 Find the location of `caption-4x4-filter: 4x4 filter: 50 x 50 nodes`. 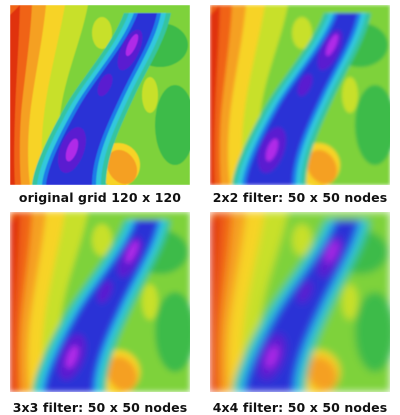

caption-4x4-filter: 4x4 filter: 50 x 50 nodes is located at coordinates (300, 407).